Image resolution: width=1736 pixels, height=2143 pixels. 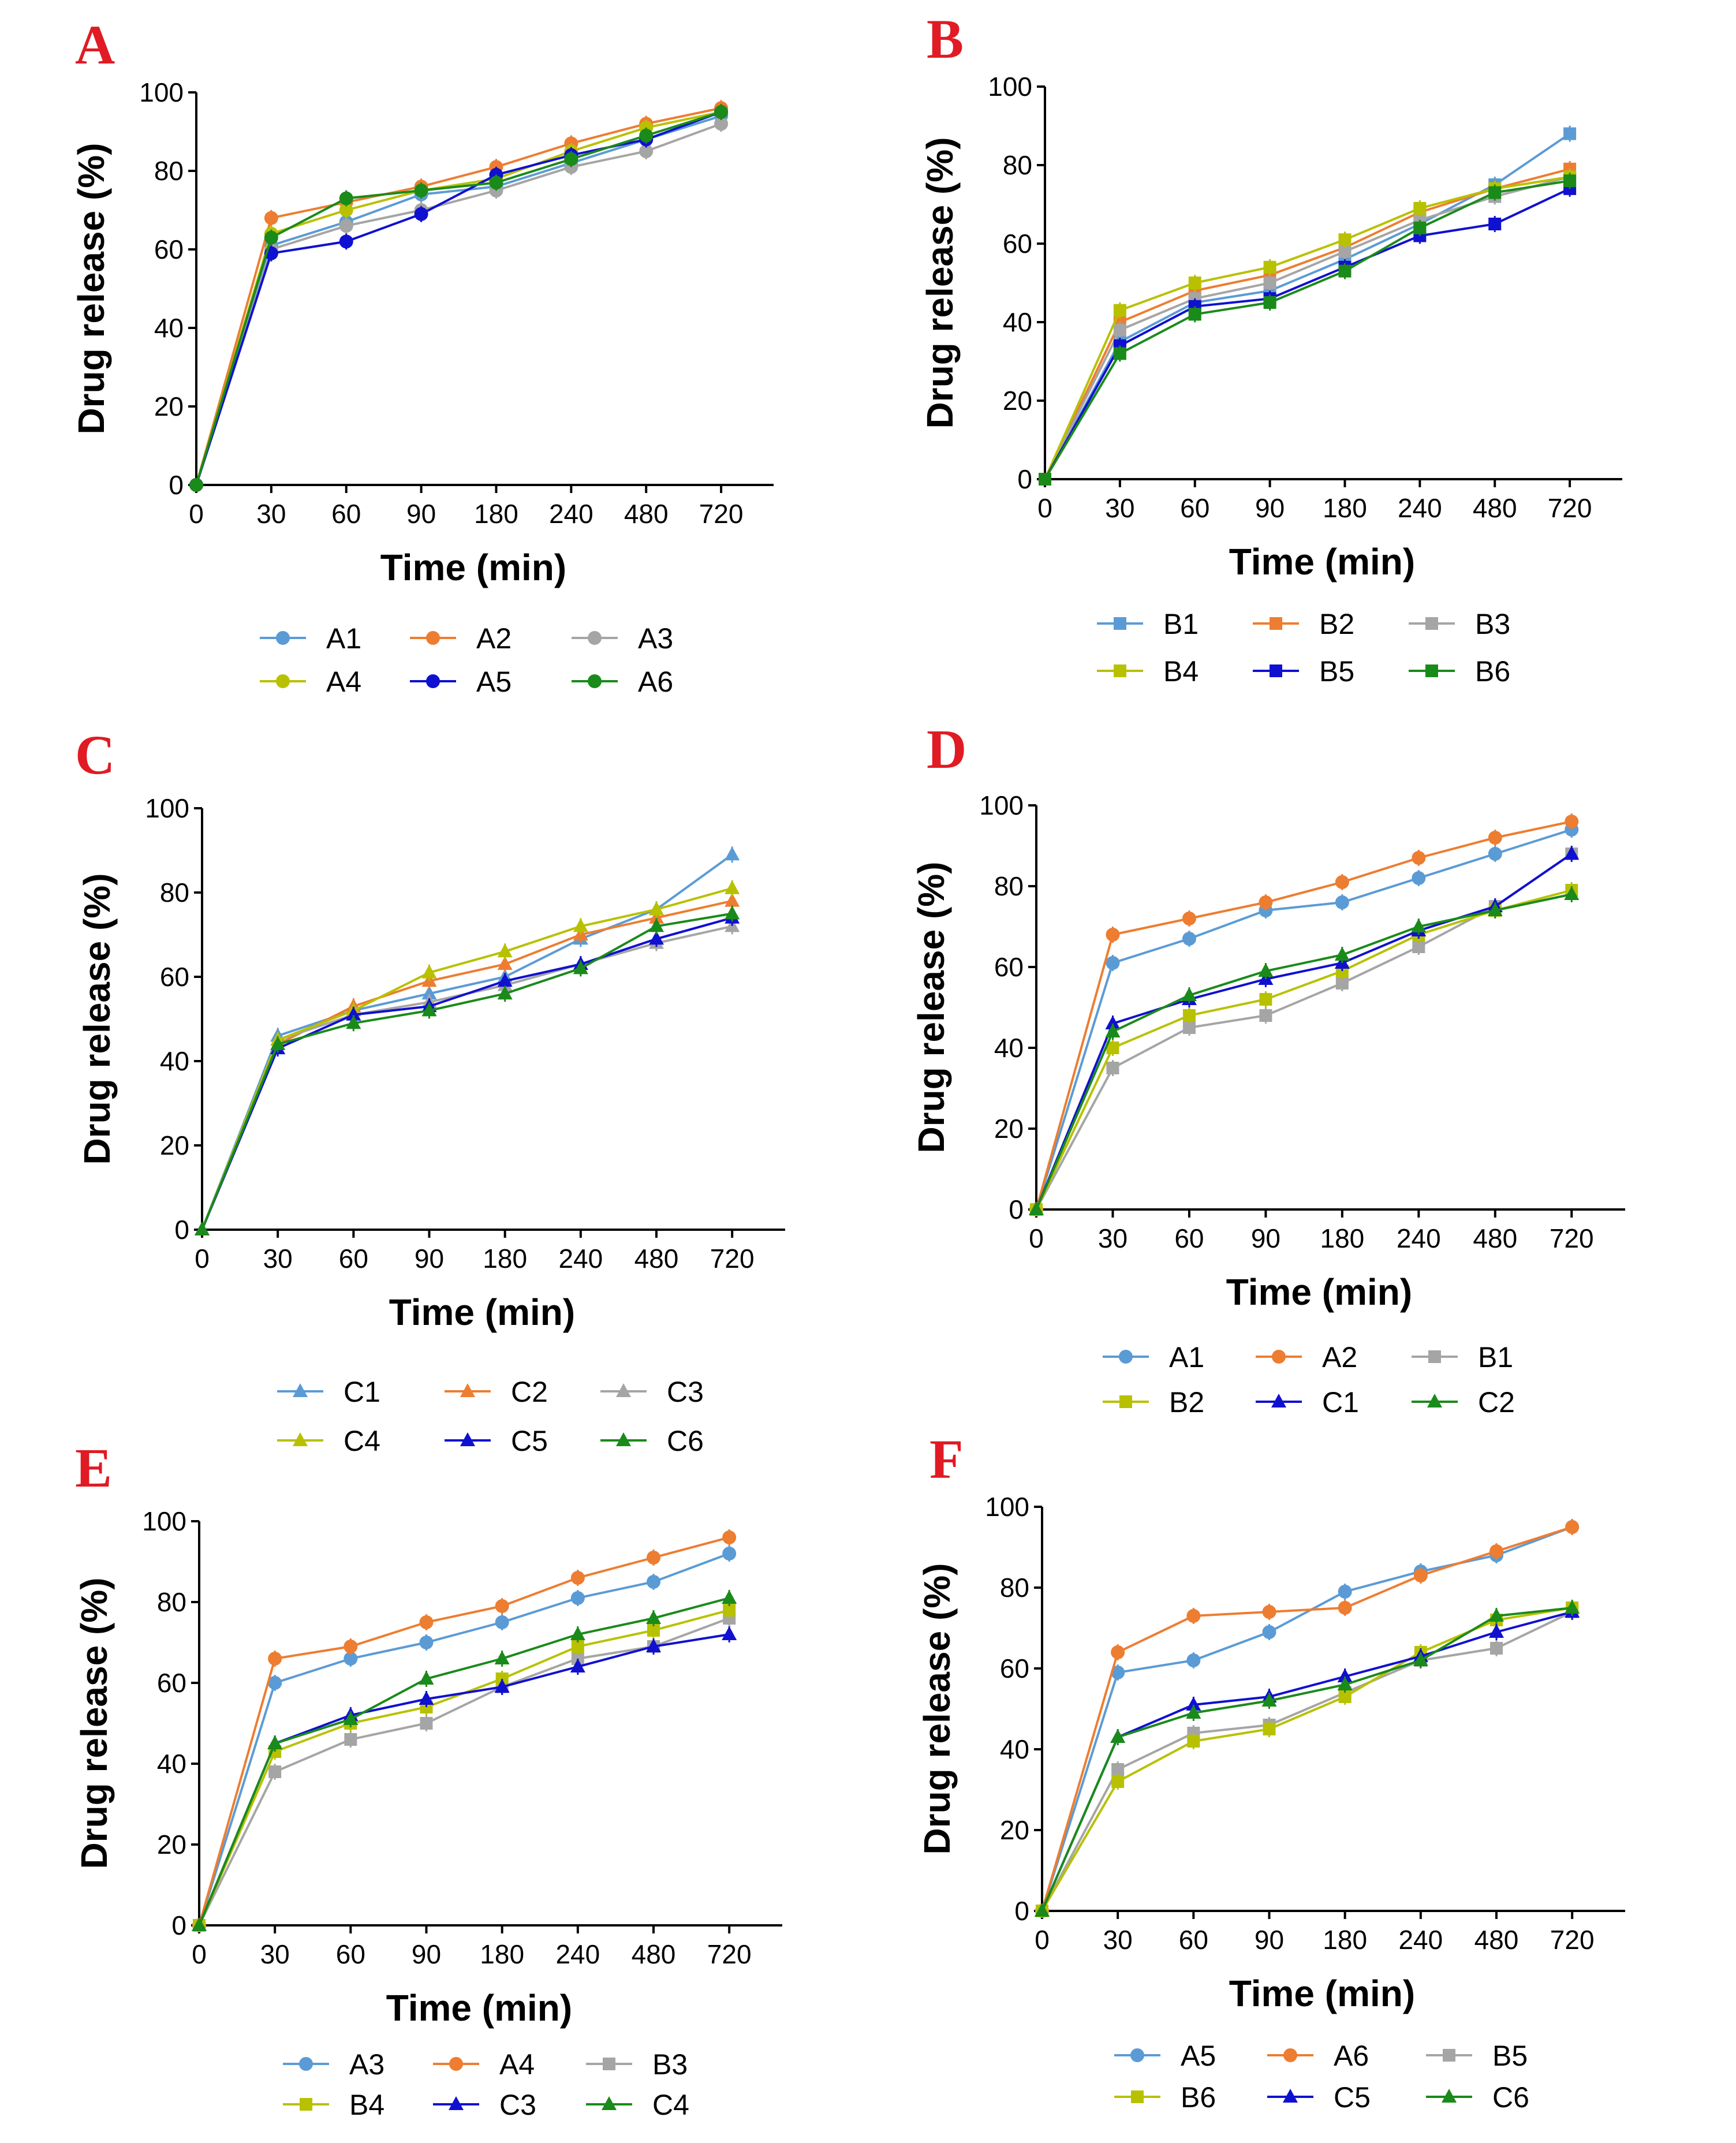 I want to click on legend-label: A6, so click(x=655, y=682).